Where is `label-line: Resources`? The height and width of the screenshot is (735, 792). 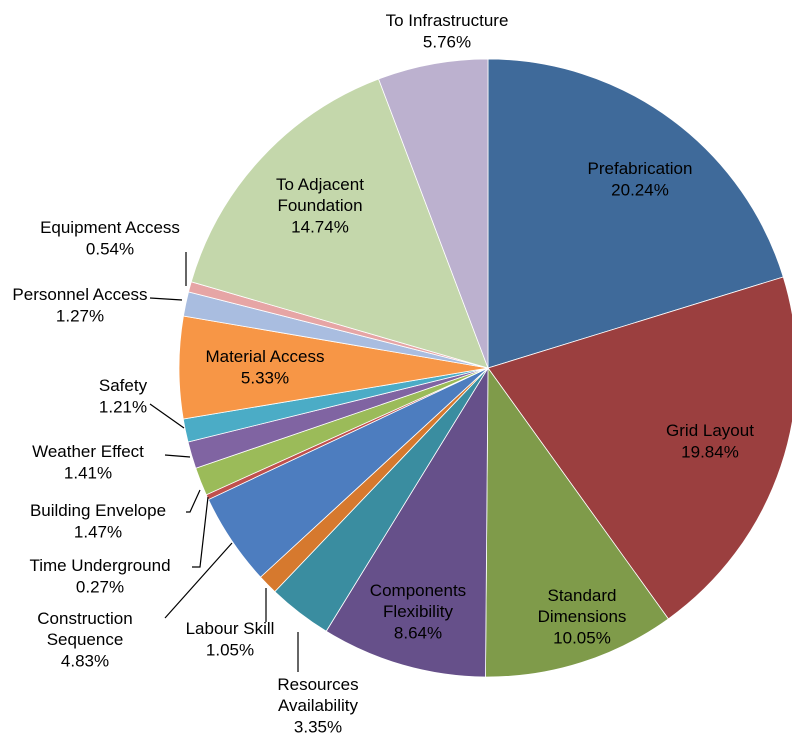 label-line: Resources is located at coordinates (317, 684).